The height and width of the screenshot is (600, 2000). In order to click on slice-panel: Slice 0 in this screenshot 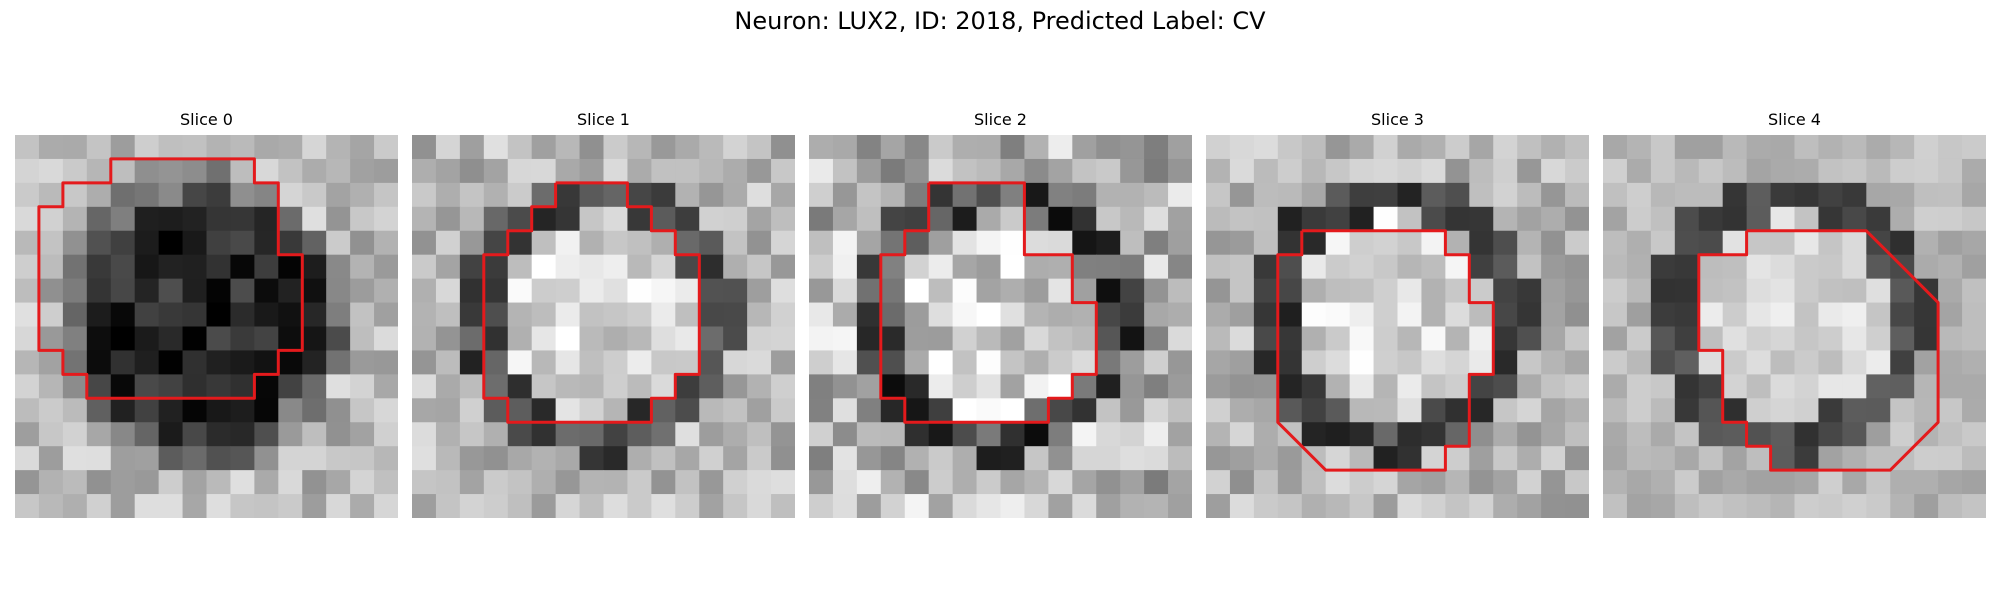, I will do `click(206, 313)`.